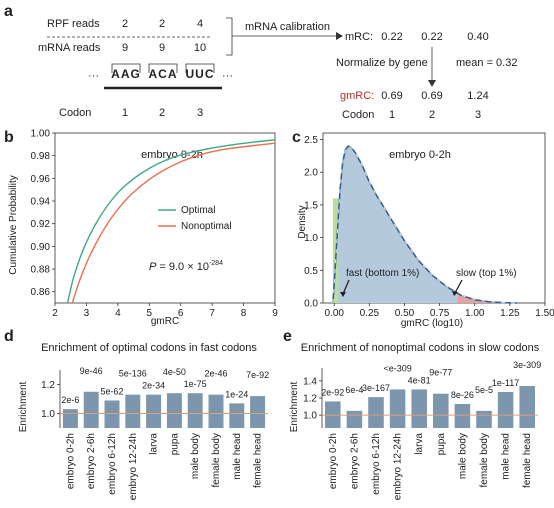  I want to click on panel-c-y-ticks: 0.0 0.5 1.0 1.5 2.0 2.5, so click(313, 222).